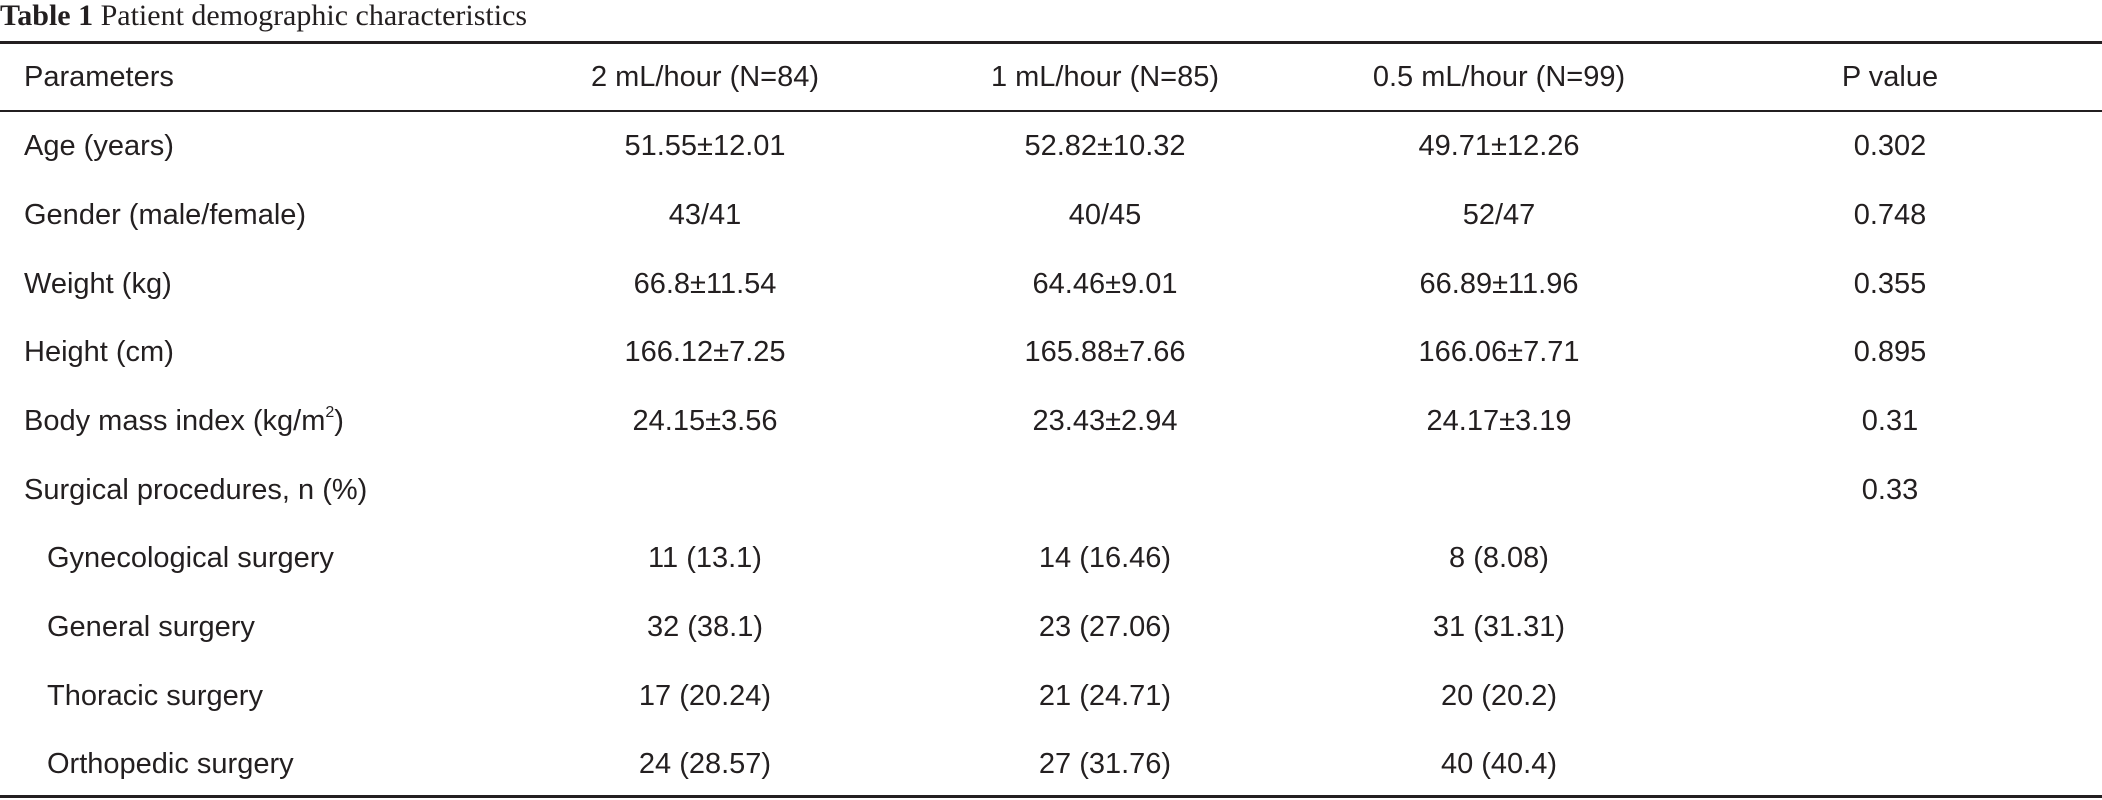  Describe the element at coordinates (1499, 764) in the screenshot. I see `cell-0-5ml: 40 (40.4)` at that location.